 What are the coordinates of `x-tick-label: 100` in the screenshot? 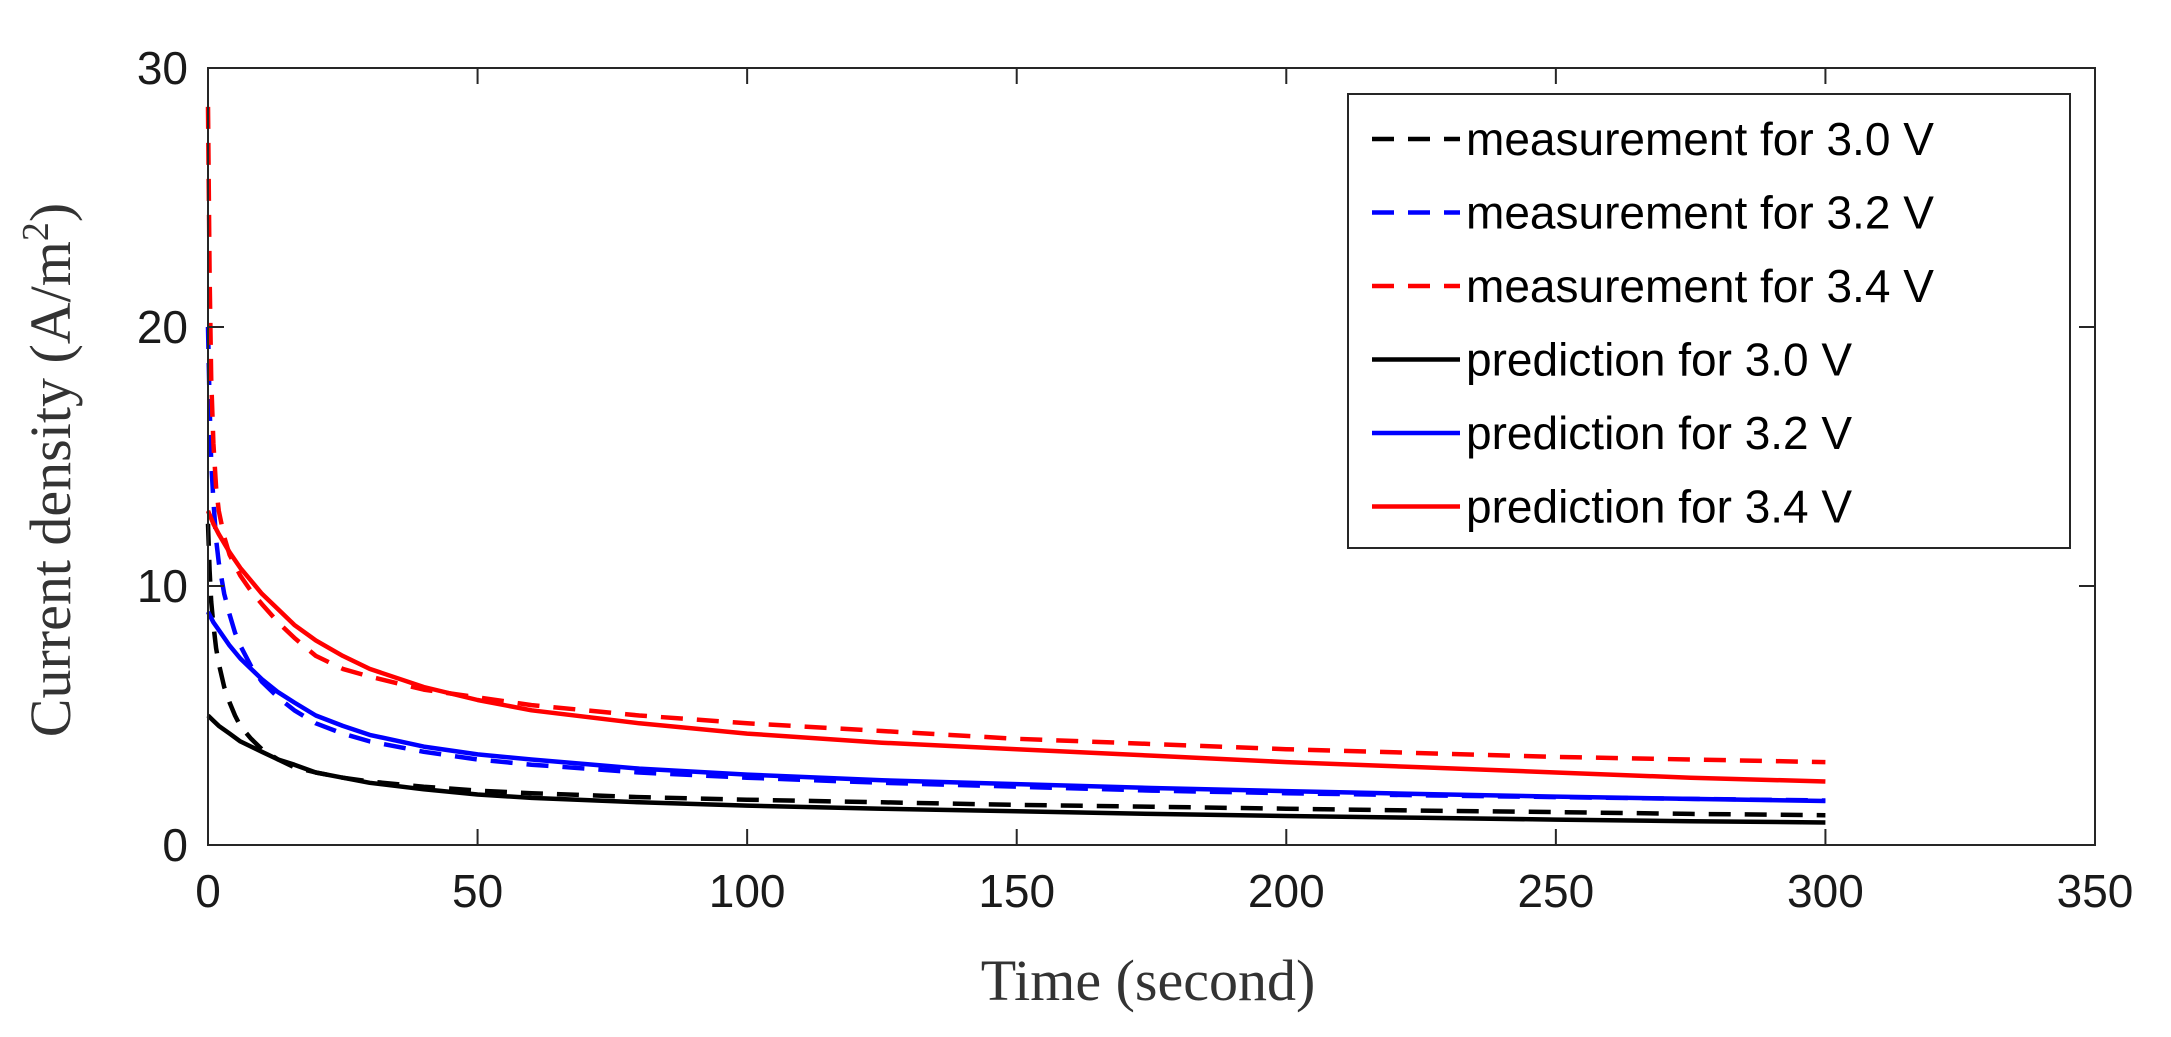 It's located at (747, 891).